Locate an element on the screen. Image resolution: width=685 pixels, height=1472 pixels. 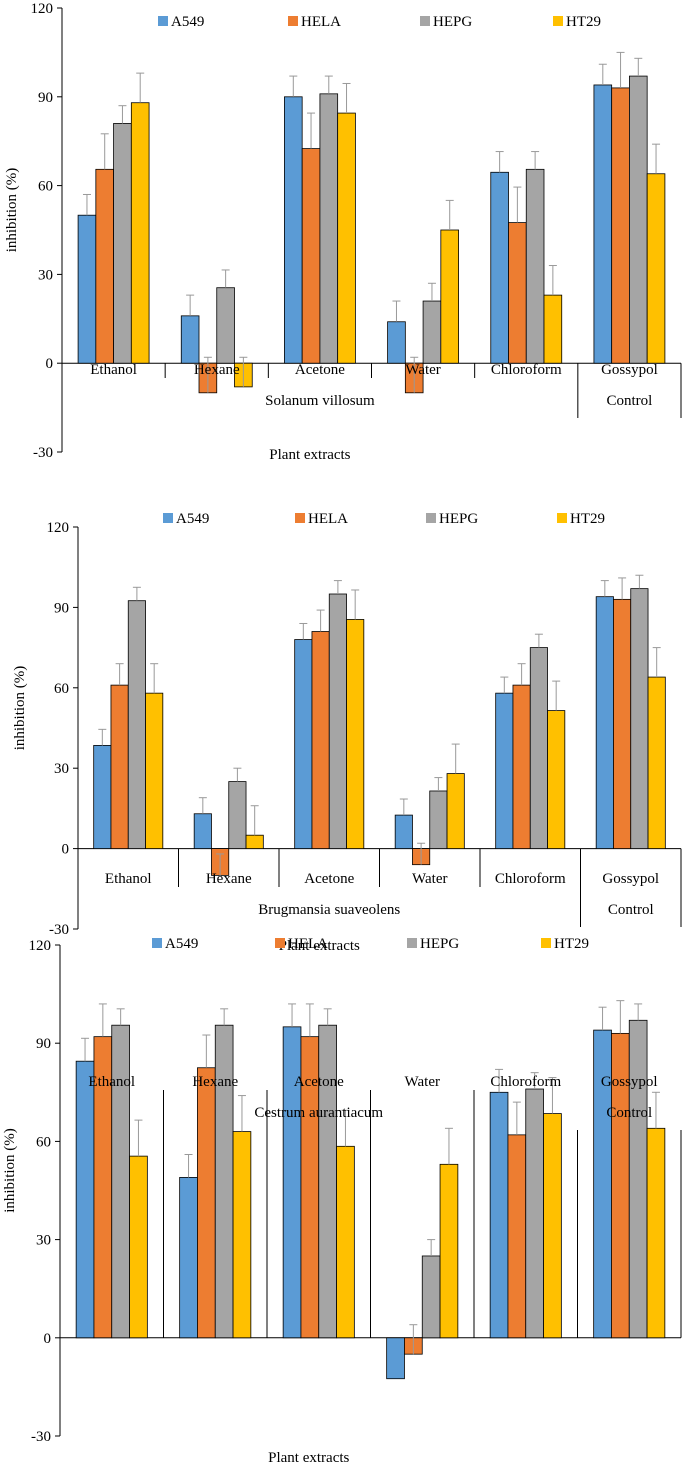
category-label: Acetone is located at coordinates (320, 370).